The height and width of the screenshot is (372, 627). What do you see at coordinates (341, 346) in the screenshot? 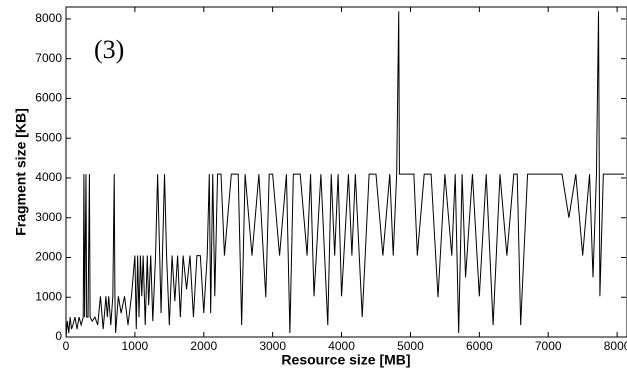
I see `x-tick-label: 4000` at bounding box center [341, 346].